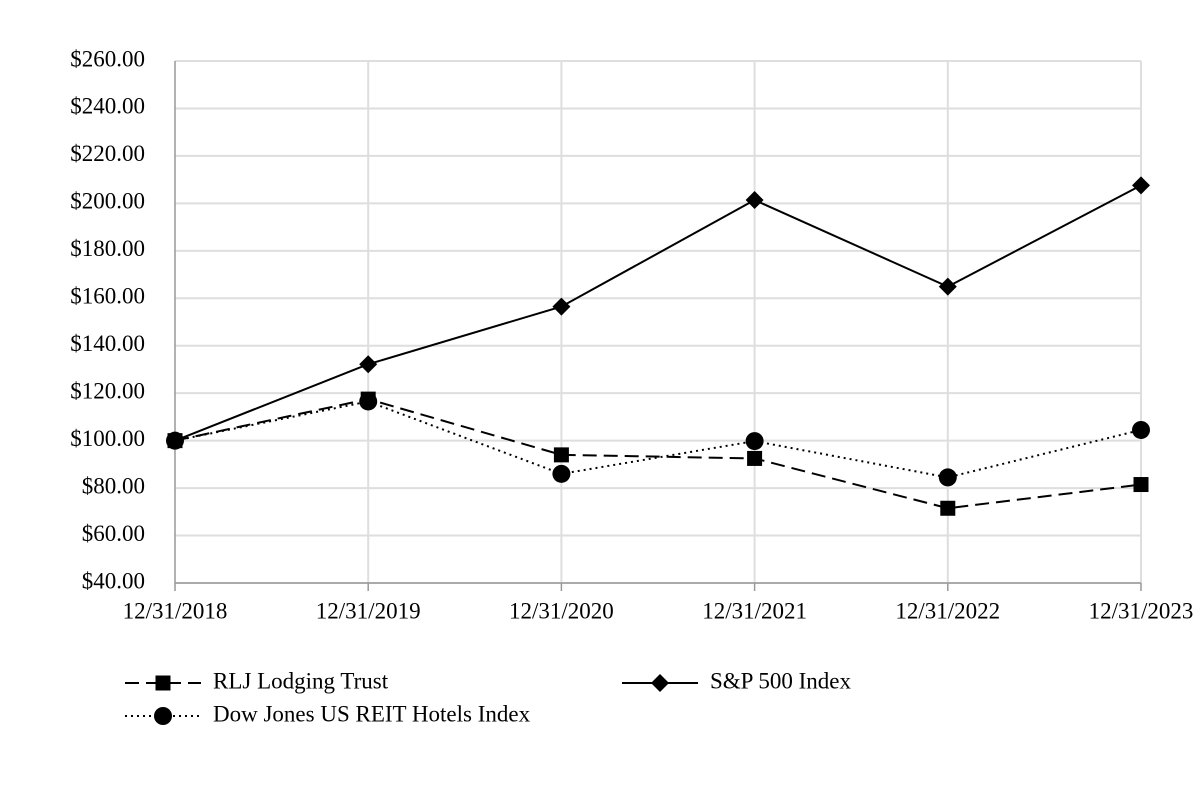 This screenshot has height=800, width=1200. Describe the element at coordinates (113, 580) in the screenshot. I see `y-tick-label: $40.00` at that location.